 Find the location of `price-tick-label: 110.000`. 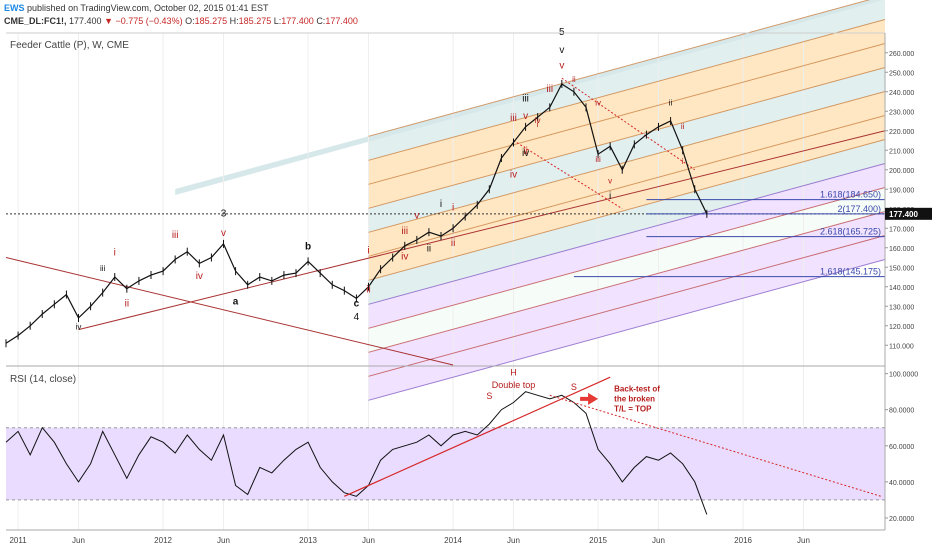

price-tick-label: 110.000 is located at coordinates (901, 346).